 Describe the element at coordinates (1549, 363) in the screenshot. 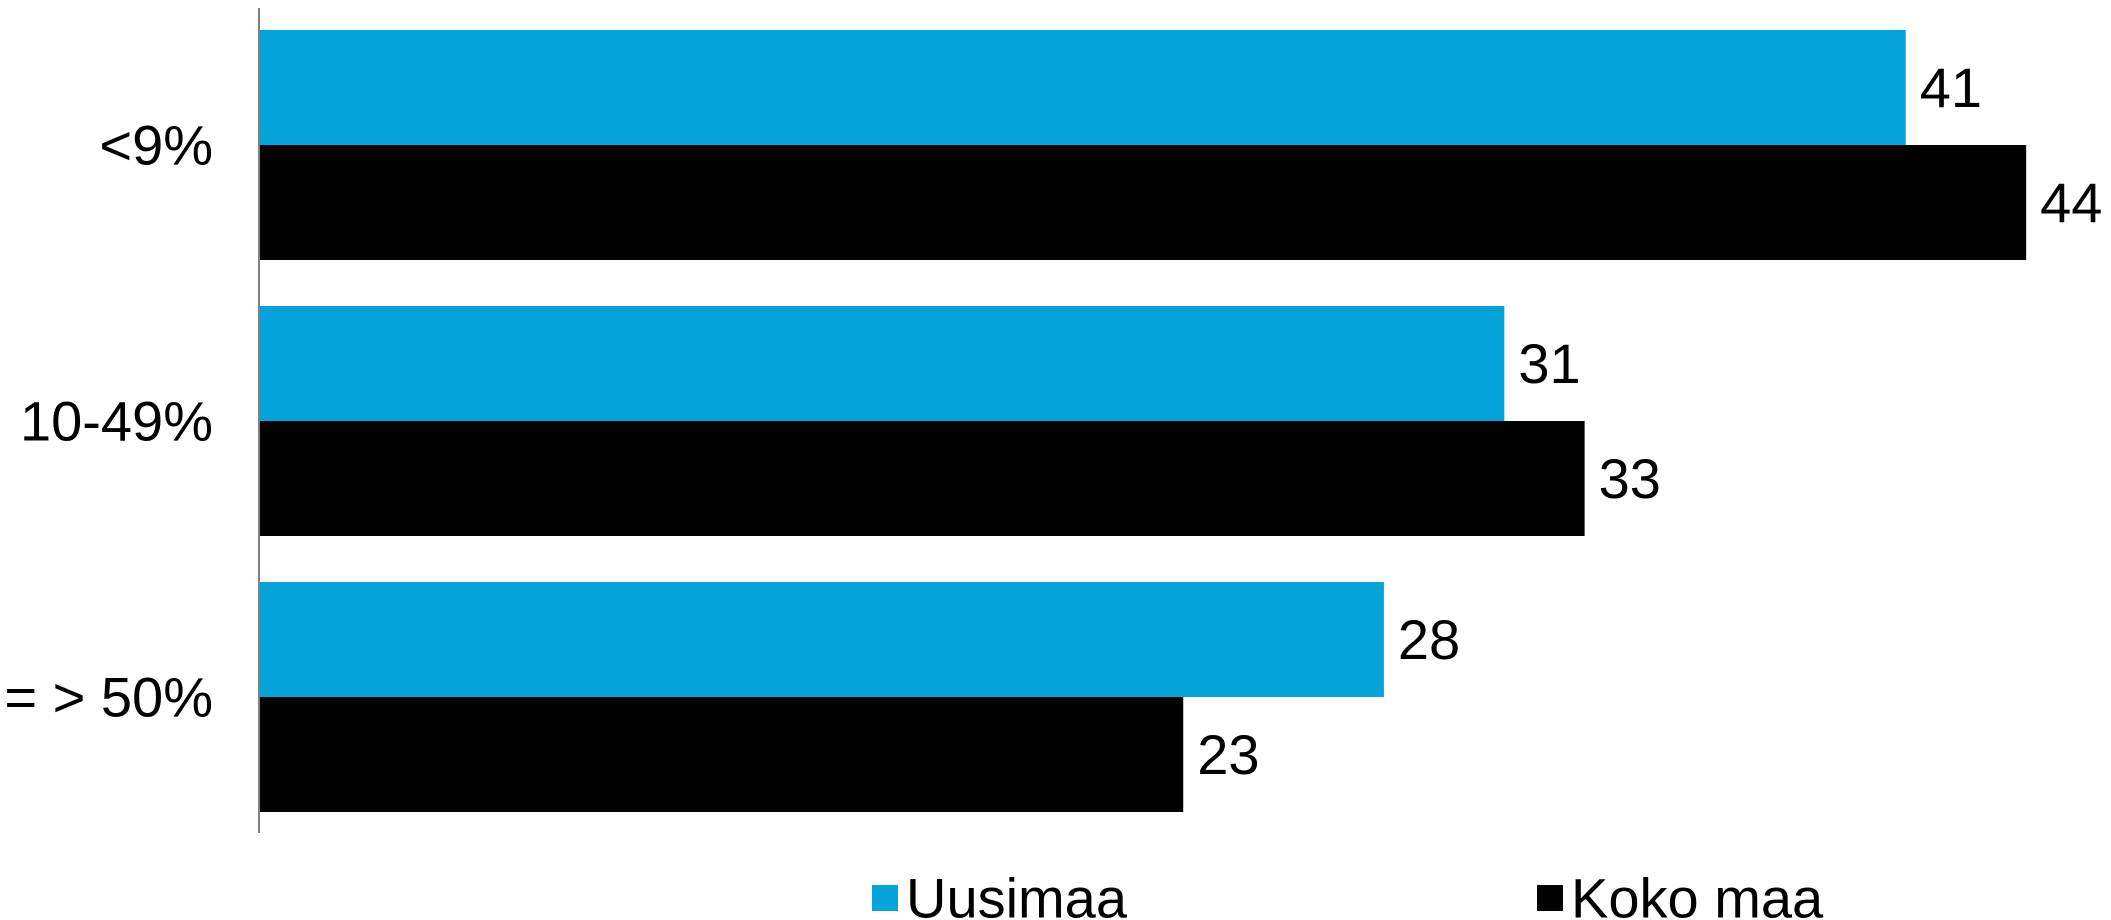

I see `value-label-uusimaa-2: 31` at that location.